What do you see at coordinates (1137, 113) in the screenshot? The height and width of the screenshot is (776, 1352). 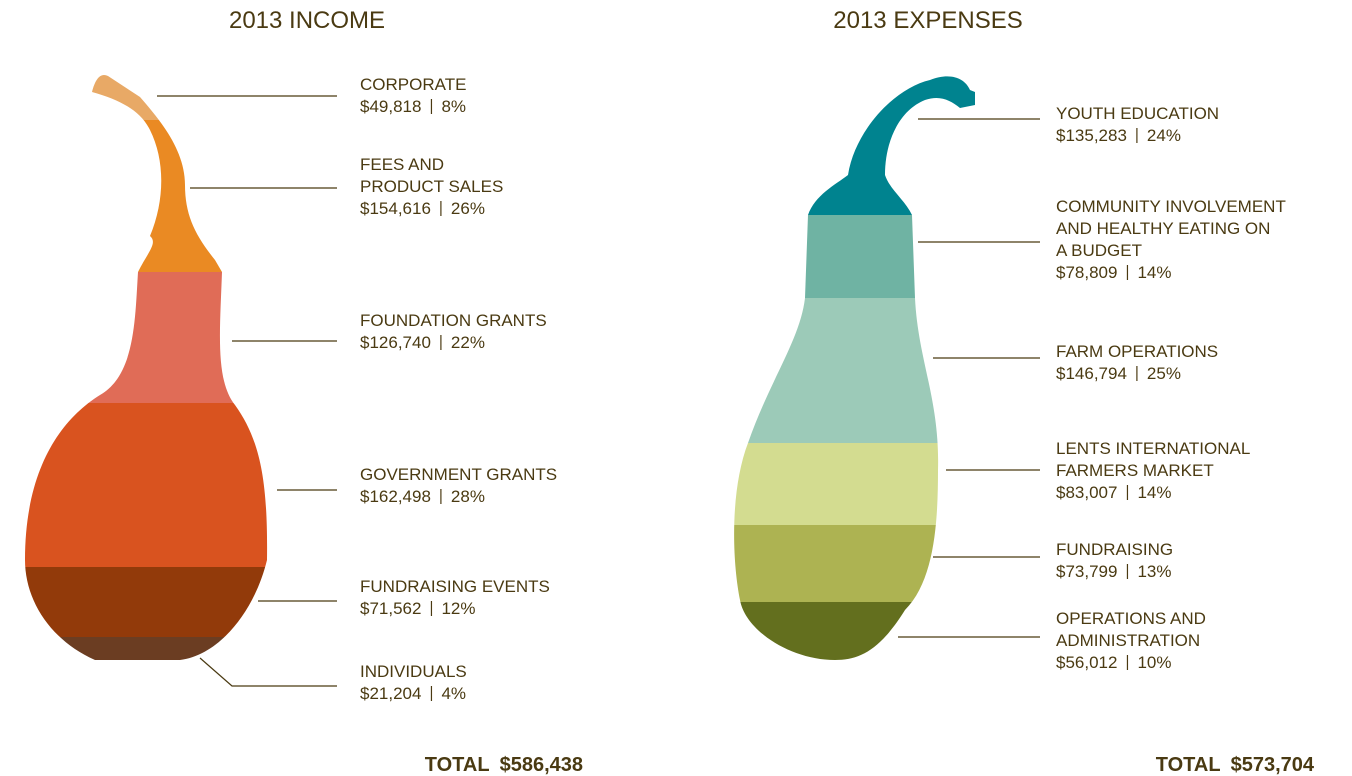 I see `item-label: YOUTH EDUCATION` at bounding box center [1137, 113].